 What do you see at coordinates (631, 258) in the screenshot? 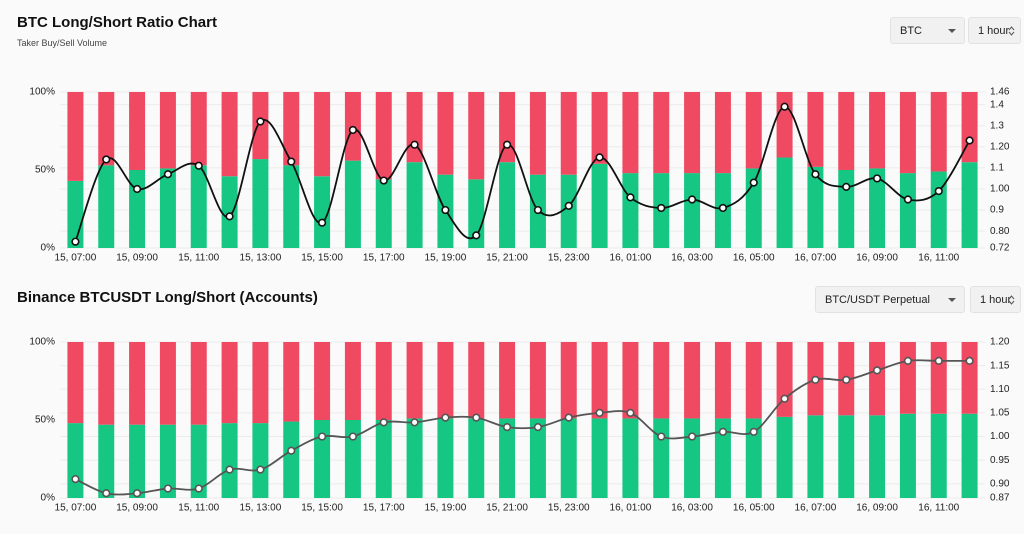
I see `x-tick-label: 16, 01:00` at bounding box center [631, 258].